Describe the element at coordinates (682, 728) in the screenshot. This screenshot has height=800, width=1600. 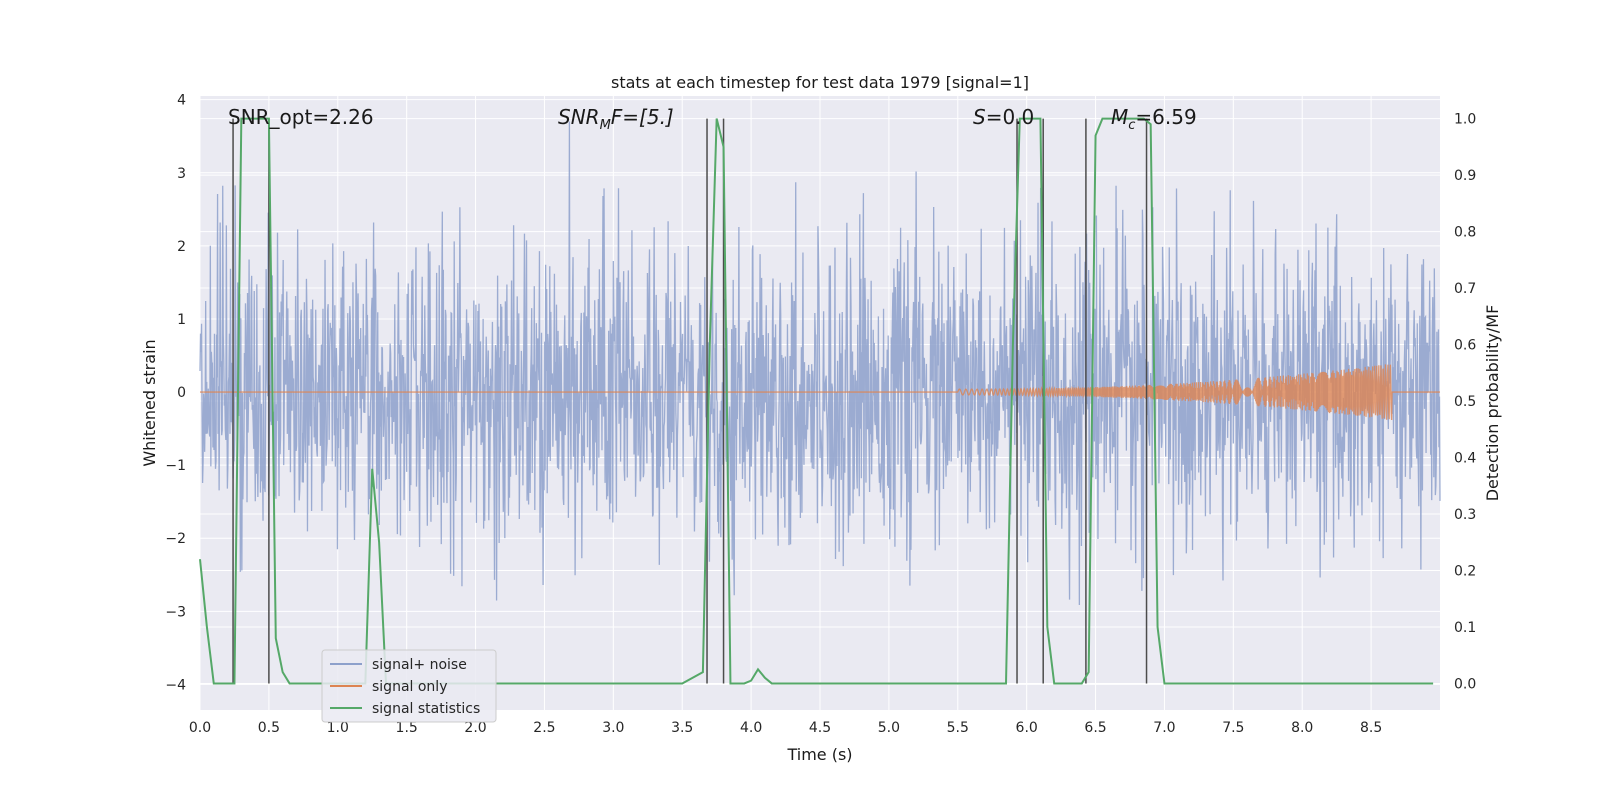
I see `x-tick-label: 3.5` at that location.